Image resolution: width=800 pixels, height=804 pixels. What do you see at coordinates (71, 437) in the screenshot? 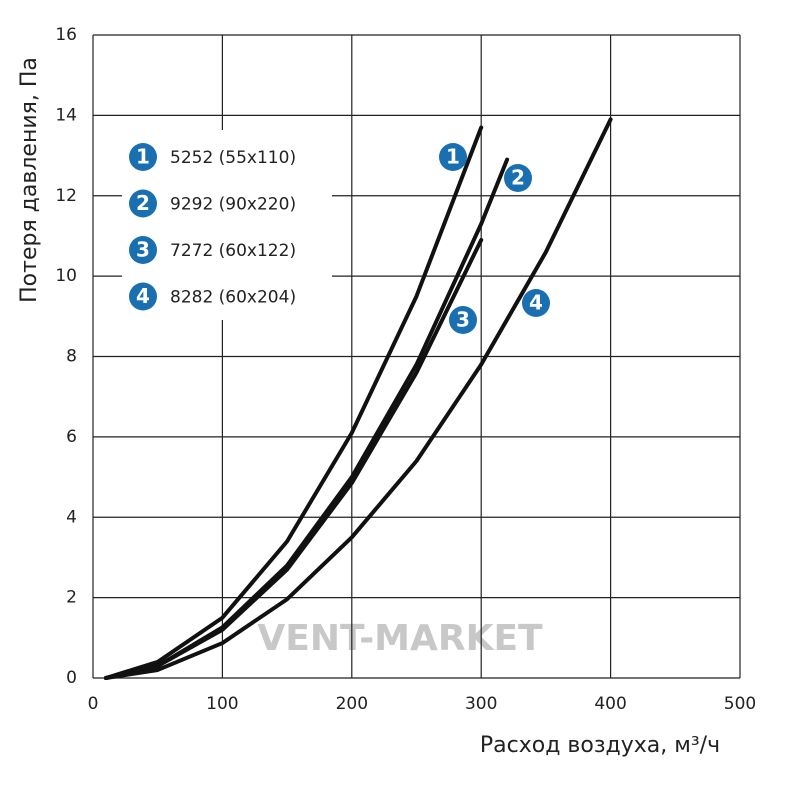
I see `y-tick-label: 6` at bounding box center [71, 437].